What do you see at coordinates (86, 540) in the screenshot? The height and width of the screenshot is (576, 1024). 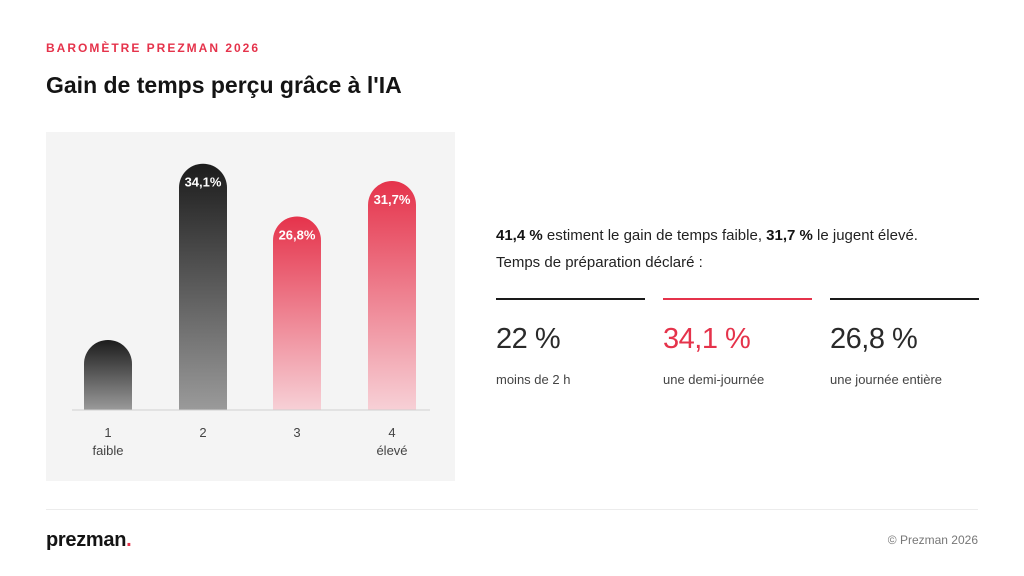 I see `logo-text: prezman` at bounding box center [86, 540].